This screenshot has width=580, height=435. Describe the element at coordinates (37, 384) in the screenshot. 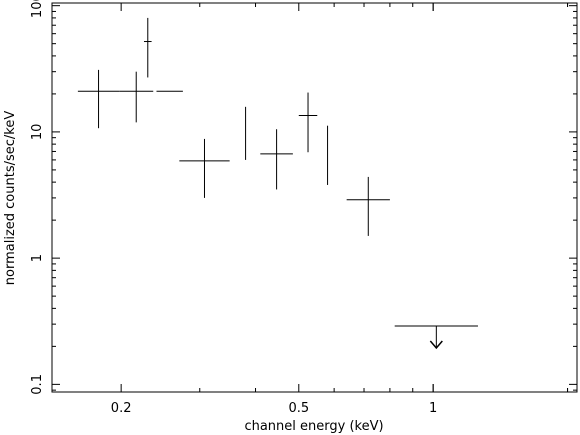

I see `y-tick-label: 0.1` at that location.